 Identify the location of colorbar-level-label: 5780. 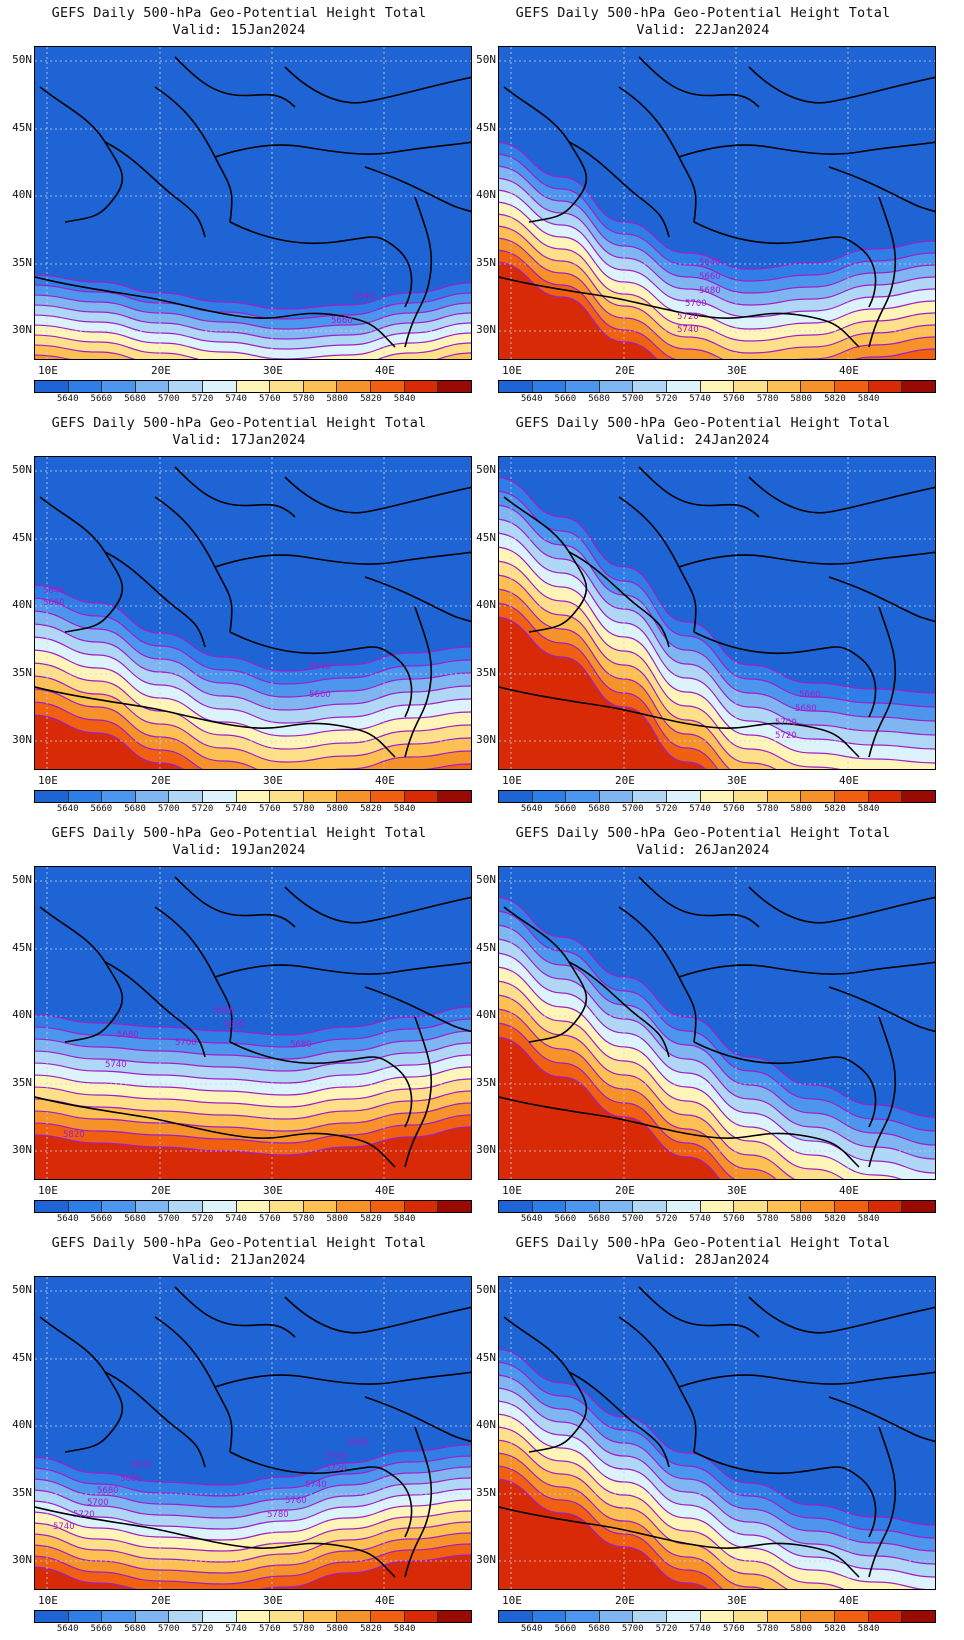
(303, 1219).